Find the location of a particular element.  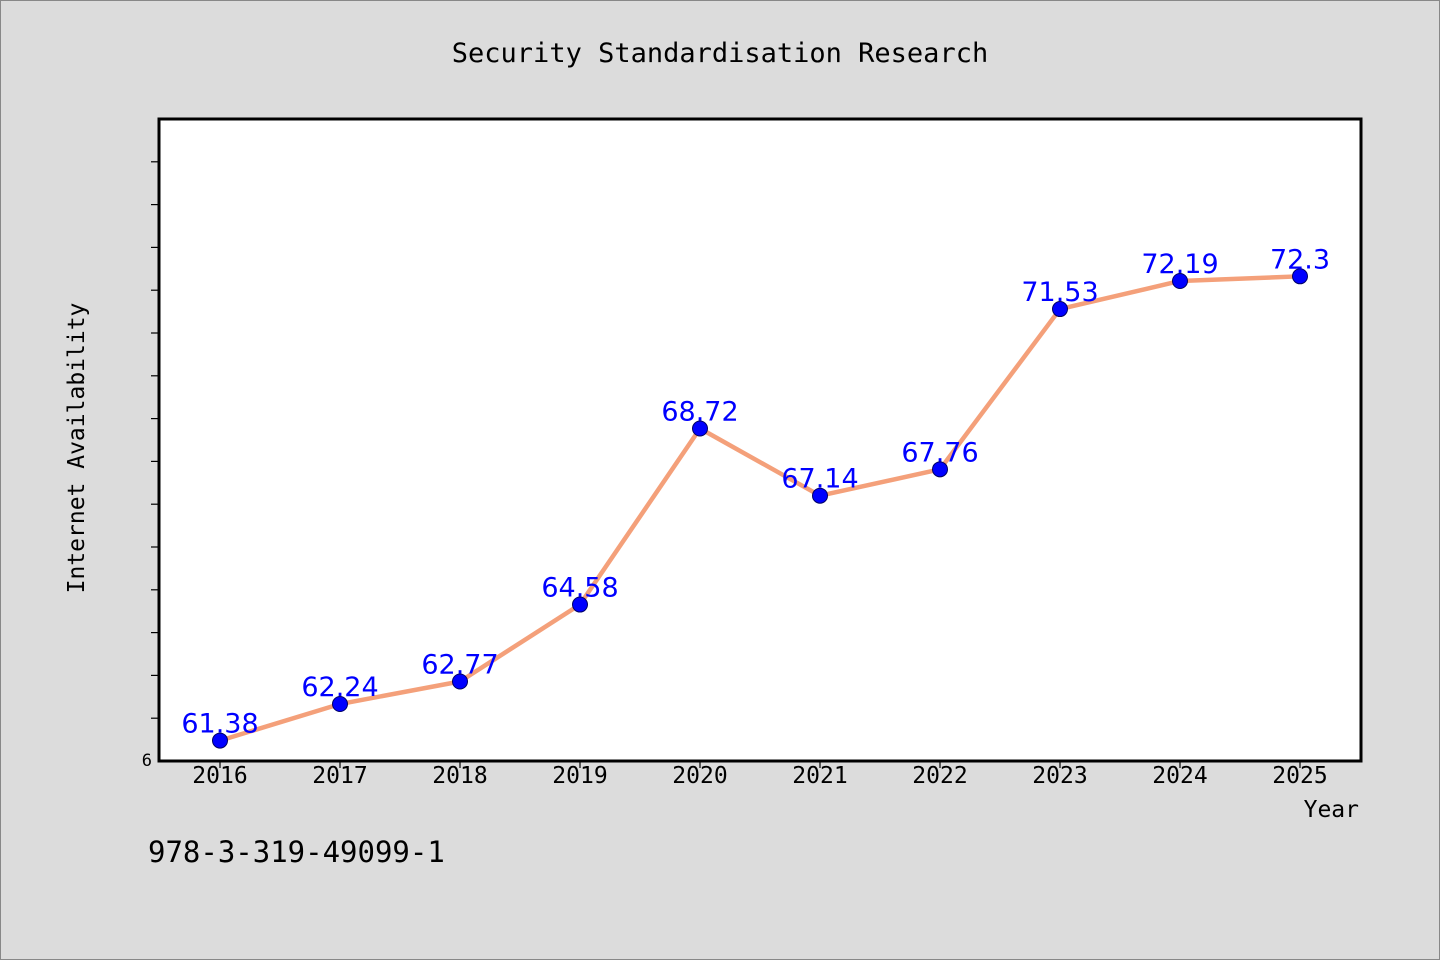

x-tick-label: 2020 is located at coordinates (699, 776).